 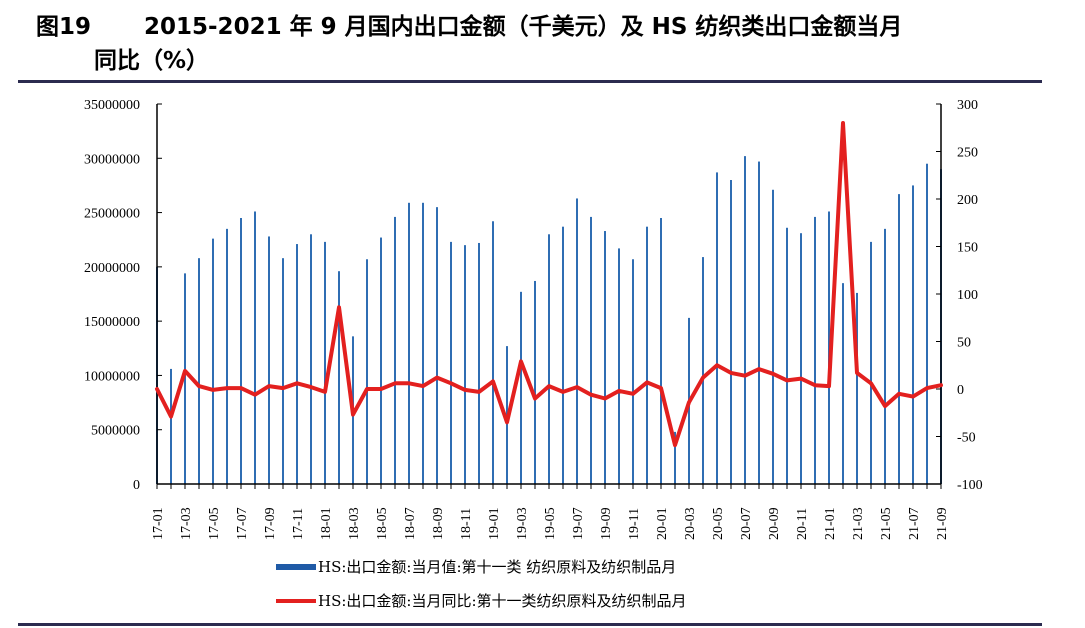 I want to click on right-y-tick-label: 50, so click(x=964, y=343).